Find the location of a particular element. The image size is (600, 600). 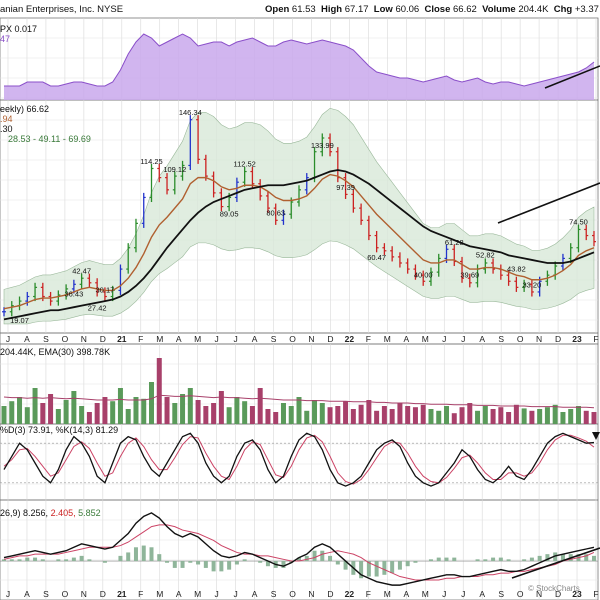

x-tick-label: S is located at coordinates (501, 339).